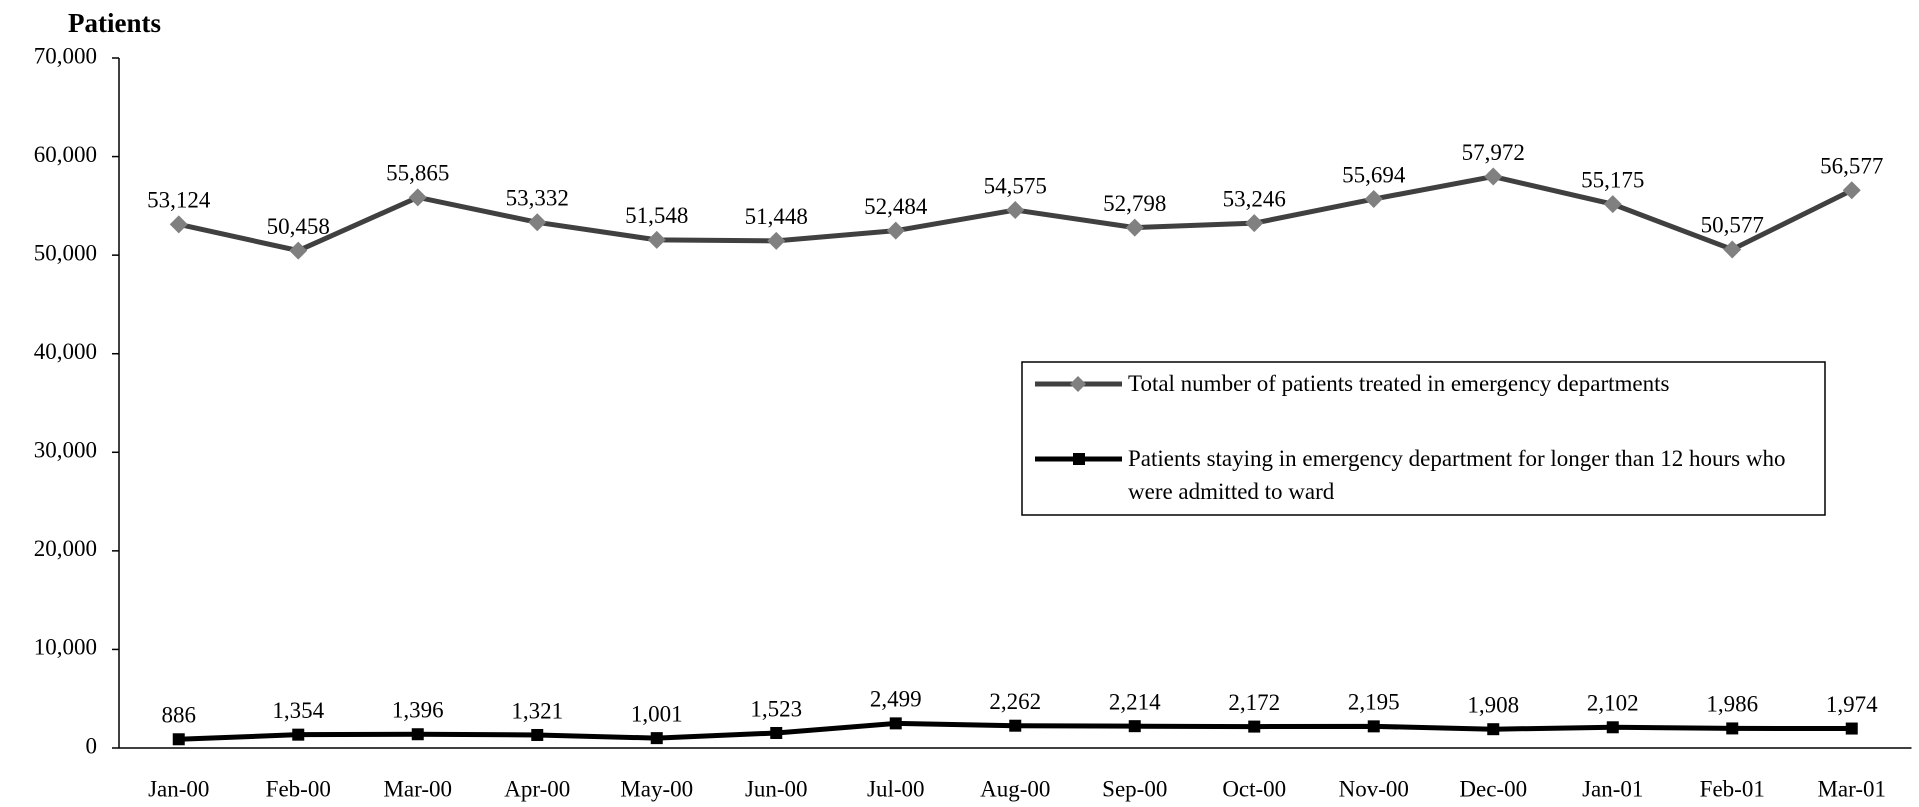 The height and width of the screenshot is (807, 1919). I want to click on data-label: 51,548, so click(656, 215).